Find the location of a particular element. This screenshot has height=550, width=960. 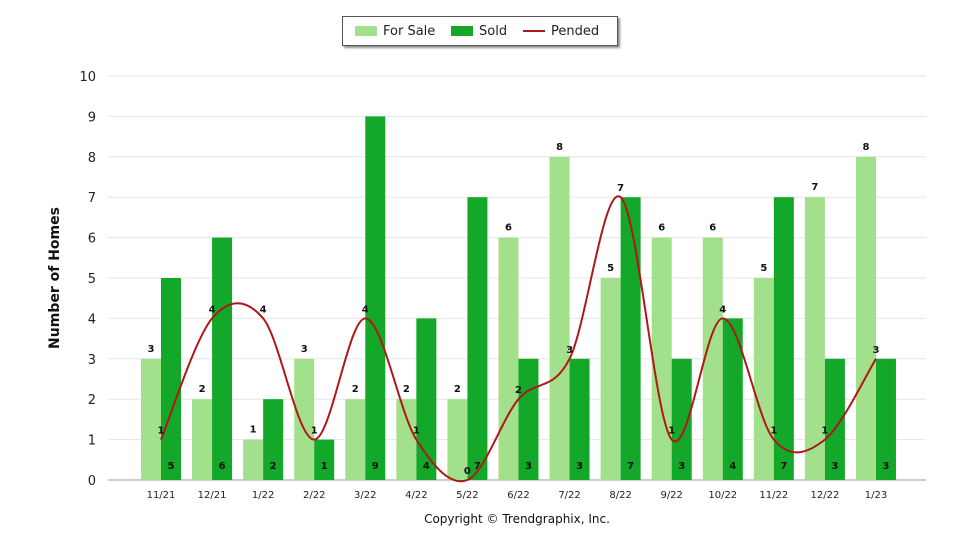

data-label-sold: 9 is located at coordinates (375, 466).